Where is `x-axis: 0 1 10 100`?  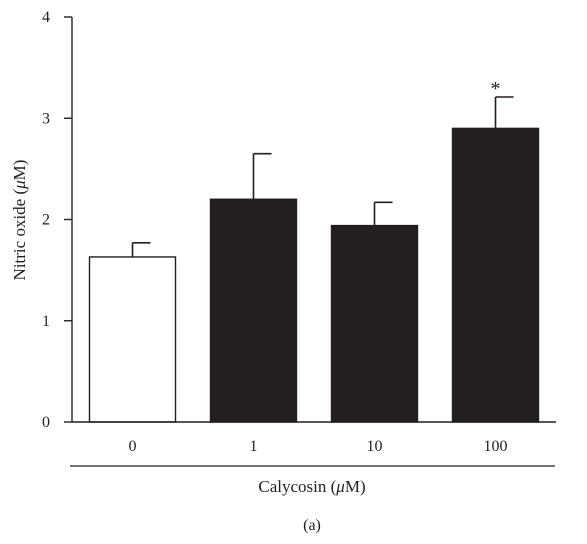
x-axis: 0 1 10 100 is located at coordinates (314, 438).